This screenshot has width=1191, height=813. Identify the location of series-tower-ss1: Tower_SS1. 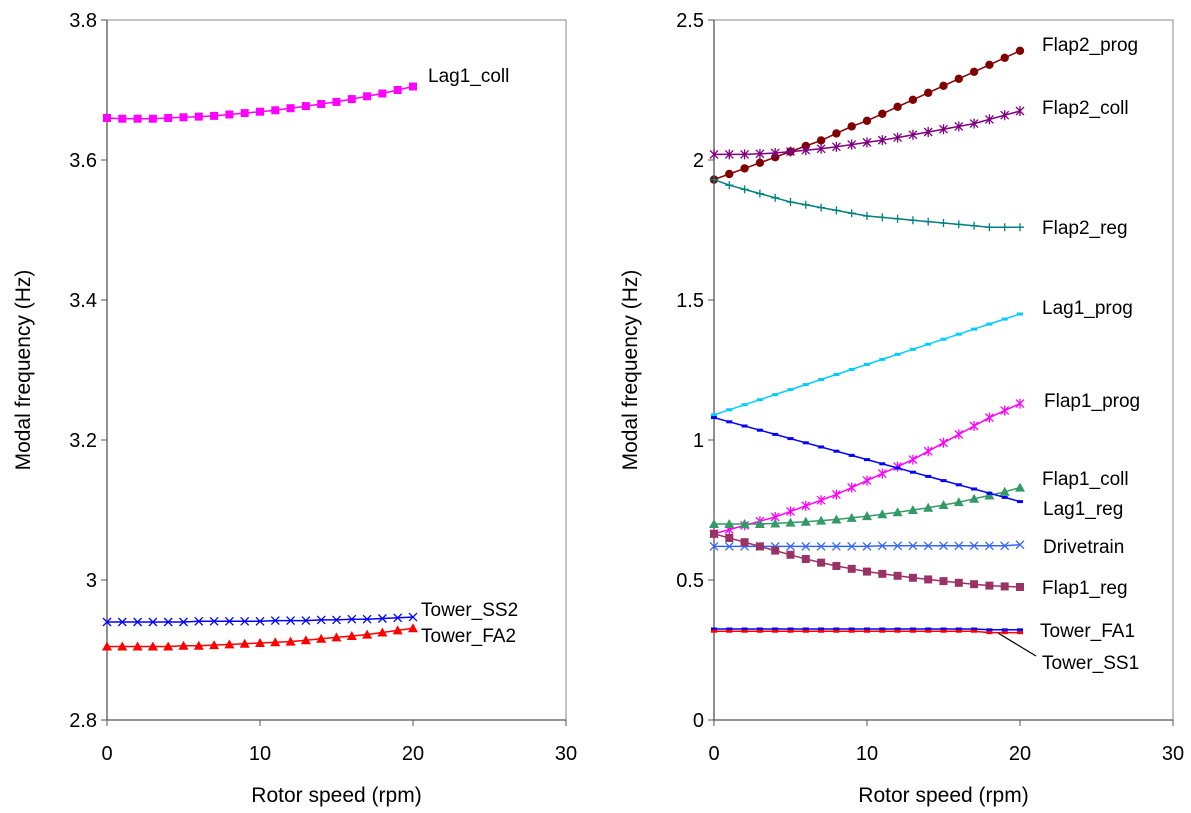
(925, 651).